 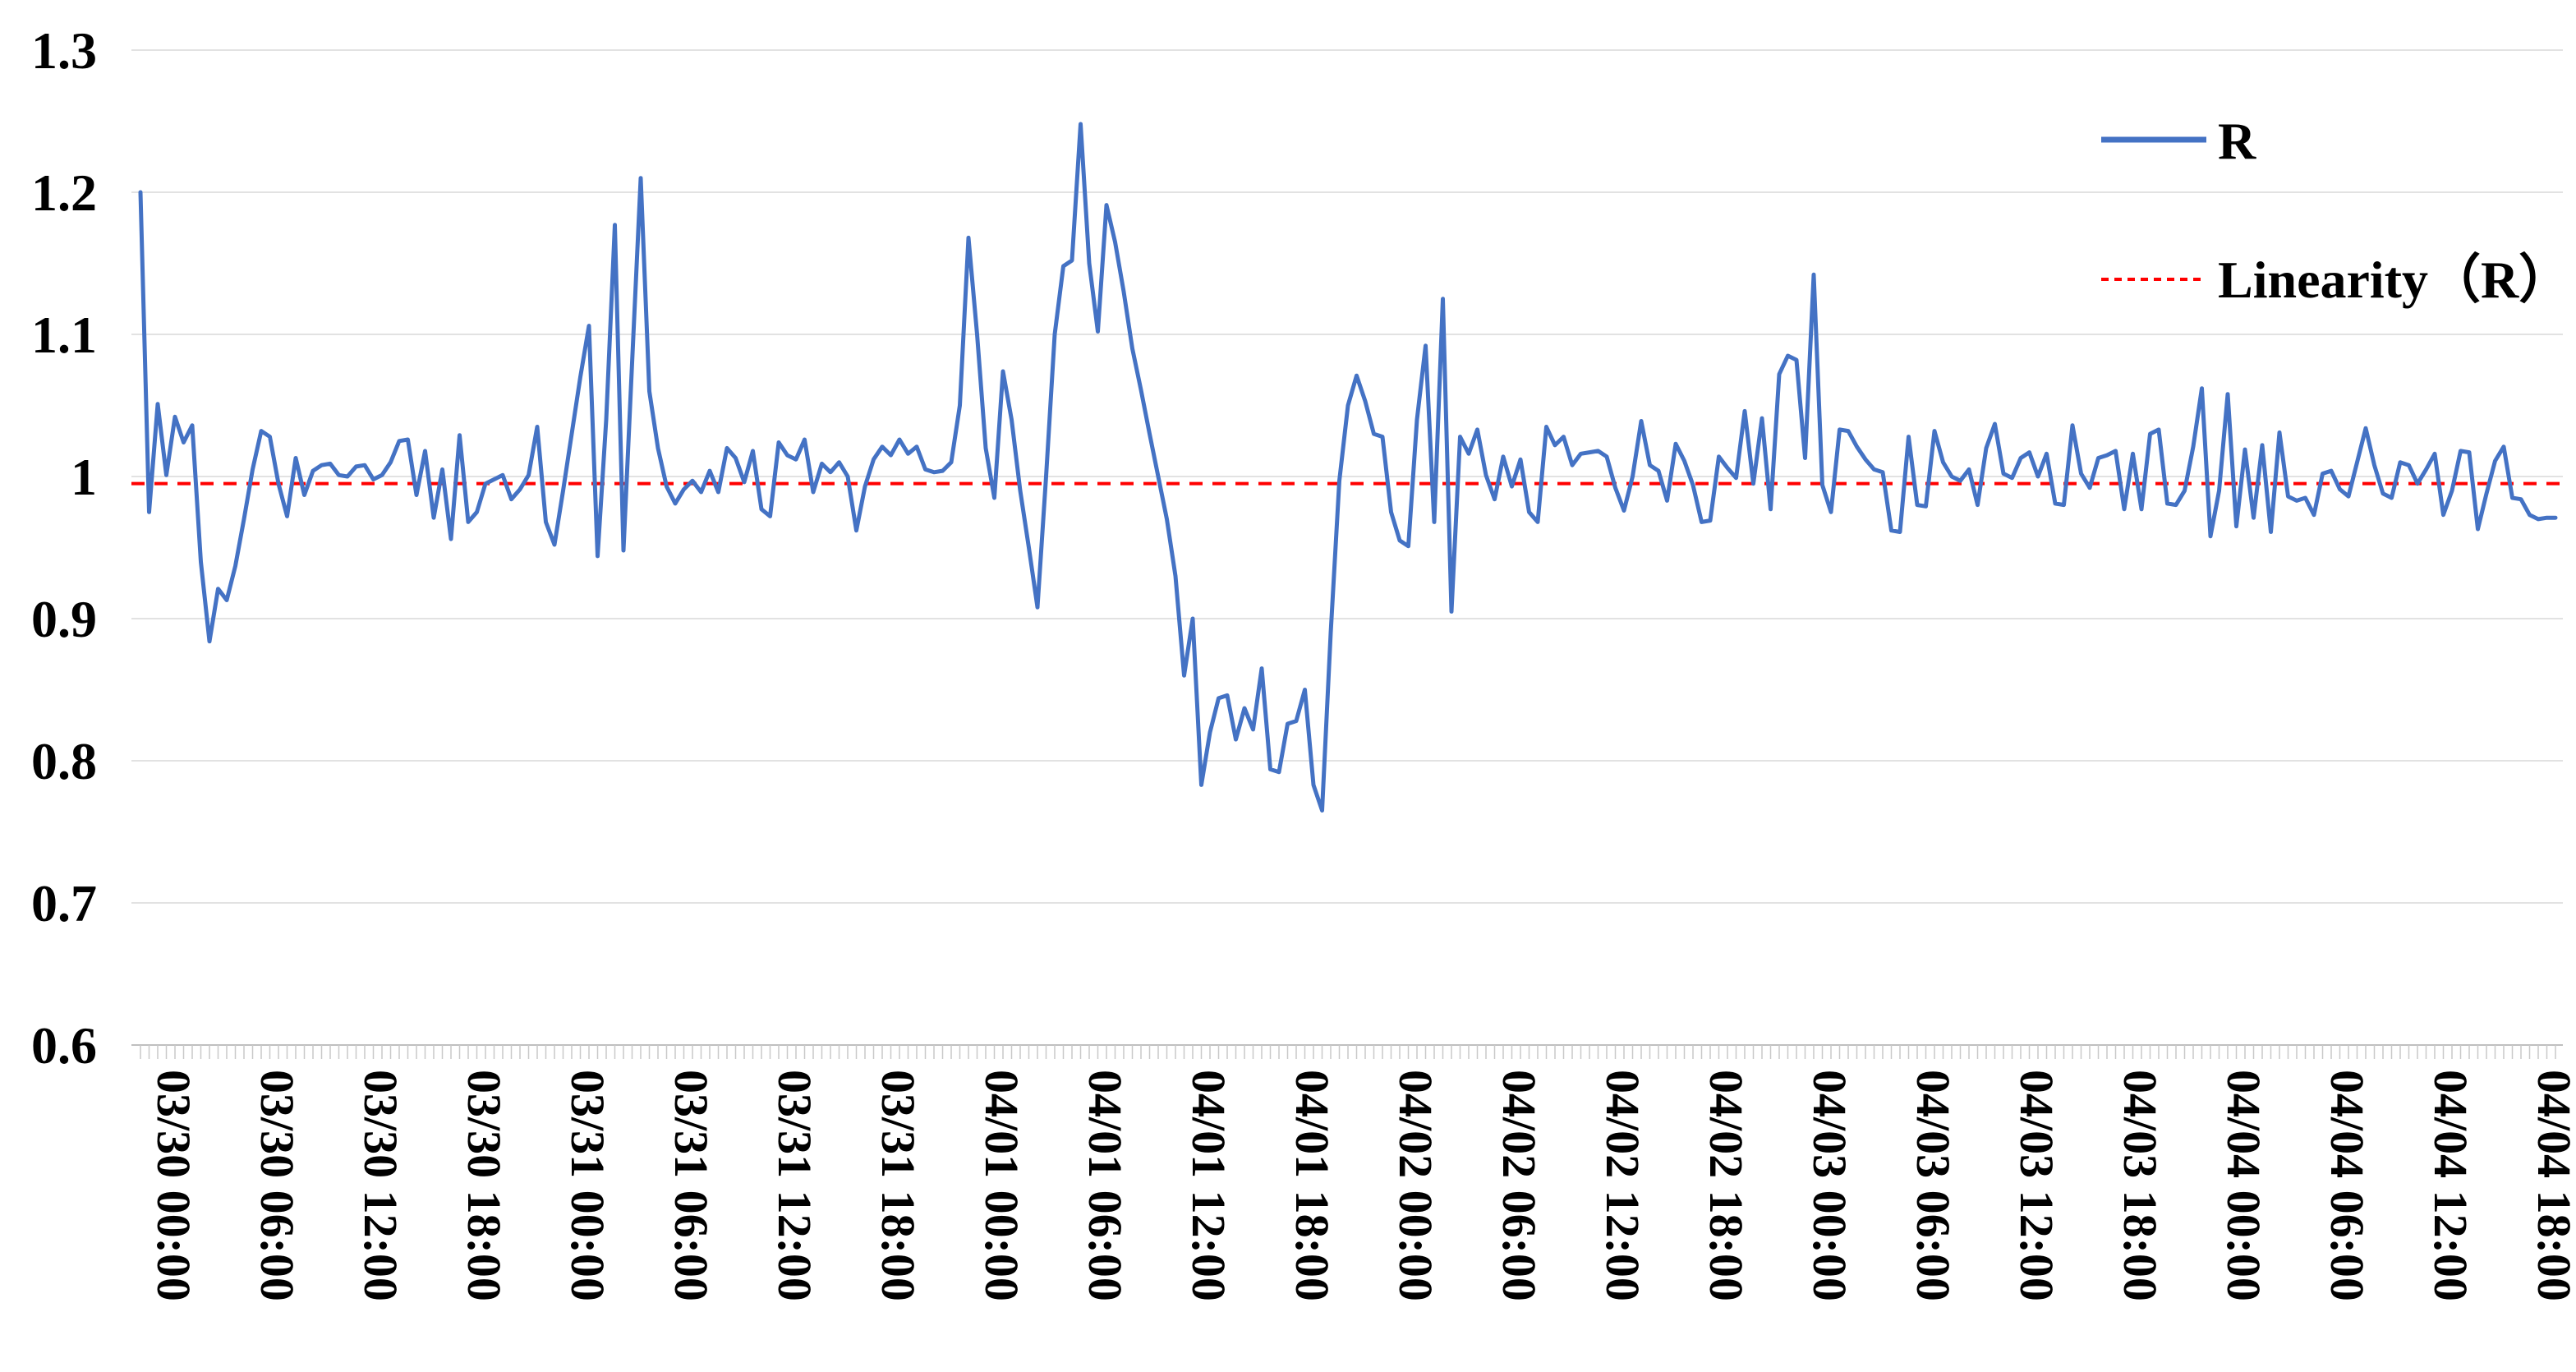 I want to click on x-axis-label: 04/01 18:00, so click(x=1312, y=1185).